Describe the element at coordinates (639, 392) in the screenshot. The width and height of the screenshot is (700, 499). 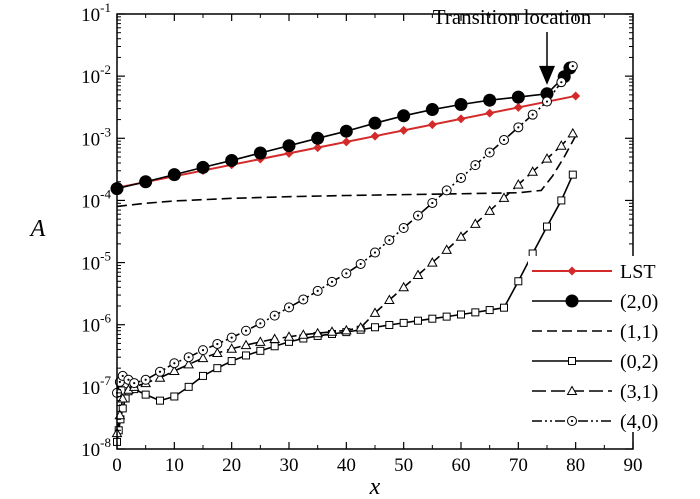
I see `legend-label: (3,1)` at that location.